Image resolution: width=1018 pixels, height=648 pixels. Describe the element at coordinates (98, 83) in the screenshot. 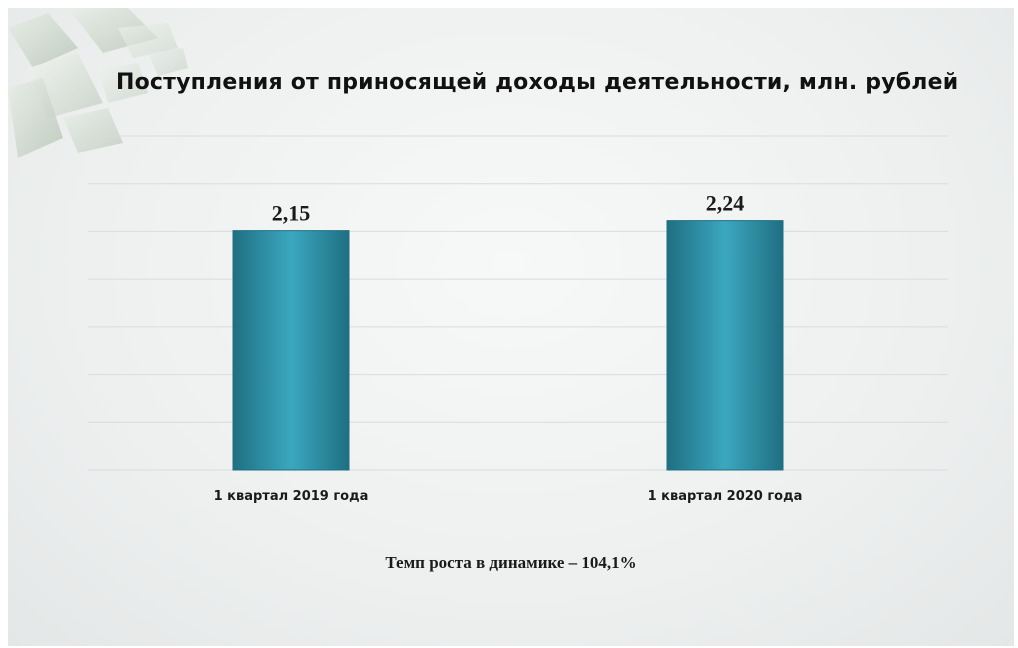

I see `paper-sheets-decoration` at that location.